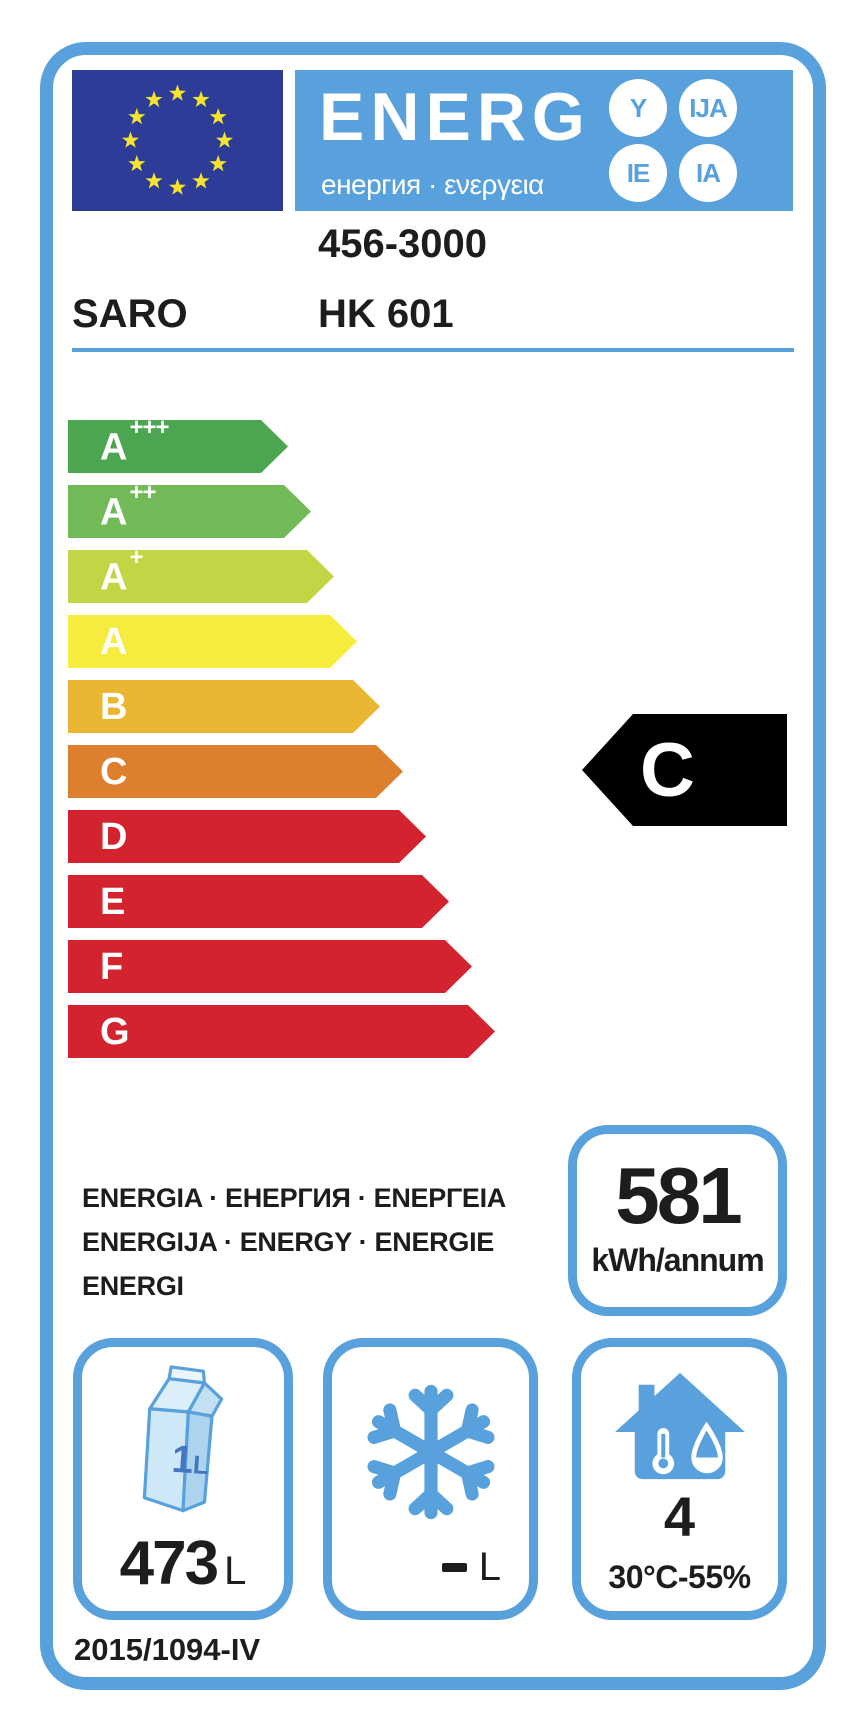 This screenshot has width=866, height=1732. I want to click on milk-carton-icon: 1L, so click(183, 1439).